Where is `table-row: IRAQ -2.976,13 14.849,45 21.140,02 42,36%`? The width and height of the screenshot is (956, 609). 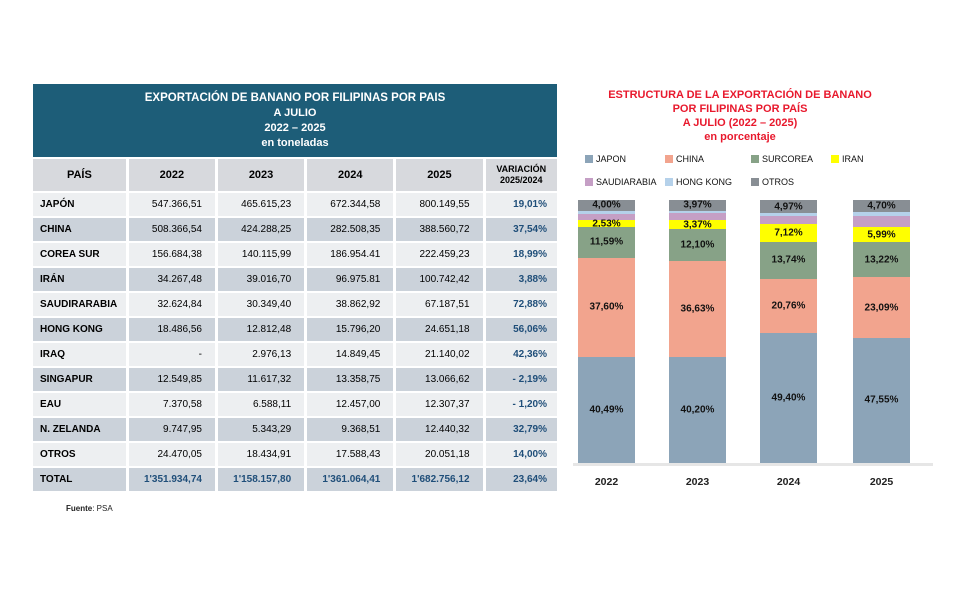 table-row: IRAQ -2.976,13 14.849,45 21.140,02 42,36% is located at coordinates (295, 354).